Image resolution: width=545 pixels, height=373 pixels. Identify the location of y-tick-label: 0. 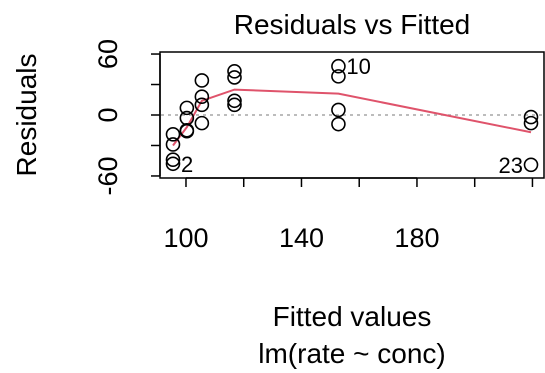
(108, 114).